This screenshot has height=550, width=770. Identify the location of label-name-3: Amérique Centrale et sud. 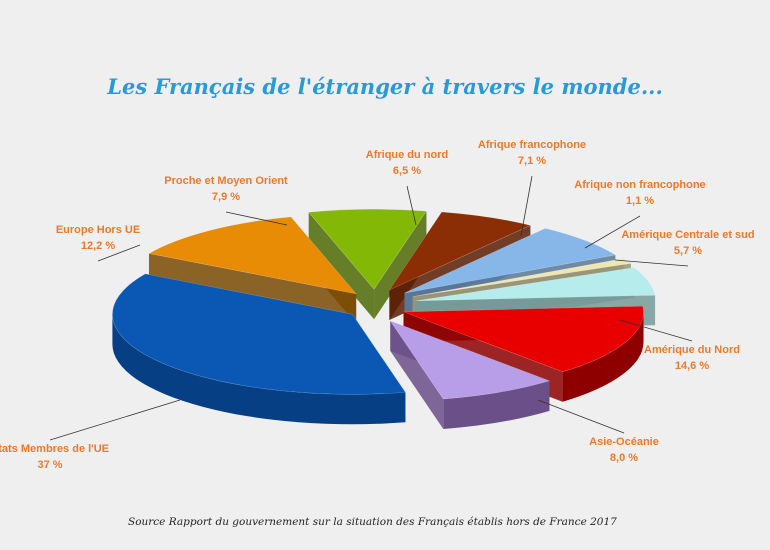
(687, 235).